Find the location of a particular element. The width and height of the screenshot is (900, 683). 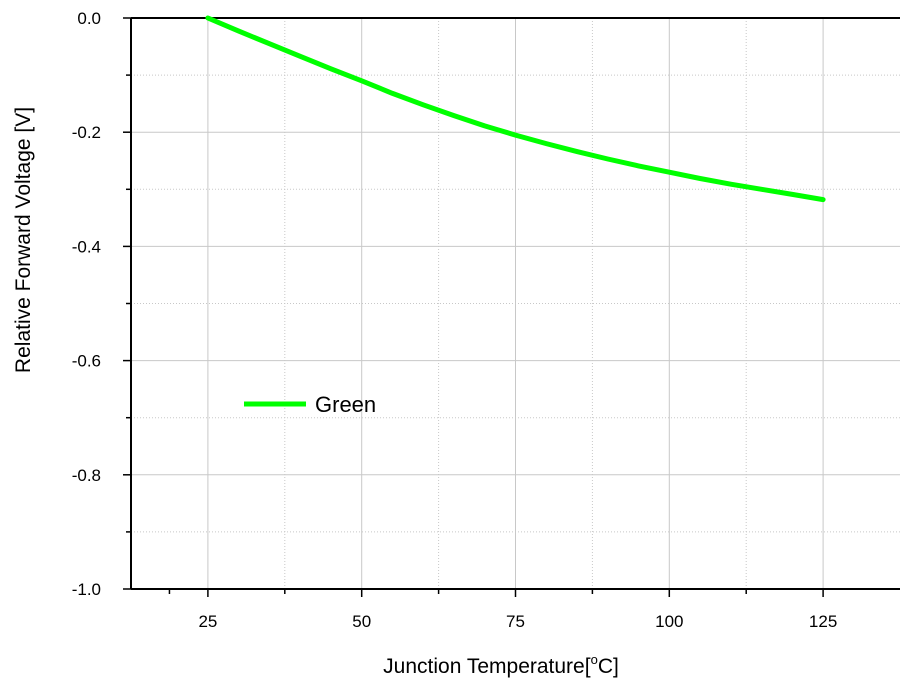

x-tick-label: 125 is located at coordinates (823, 621).